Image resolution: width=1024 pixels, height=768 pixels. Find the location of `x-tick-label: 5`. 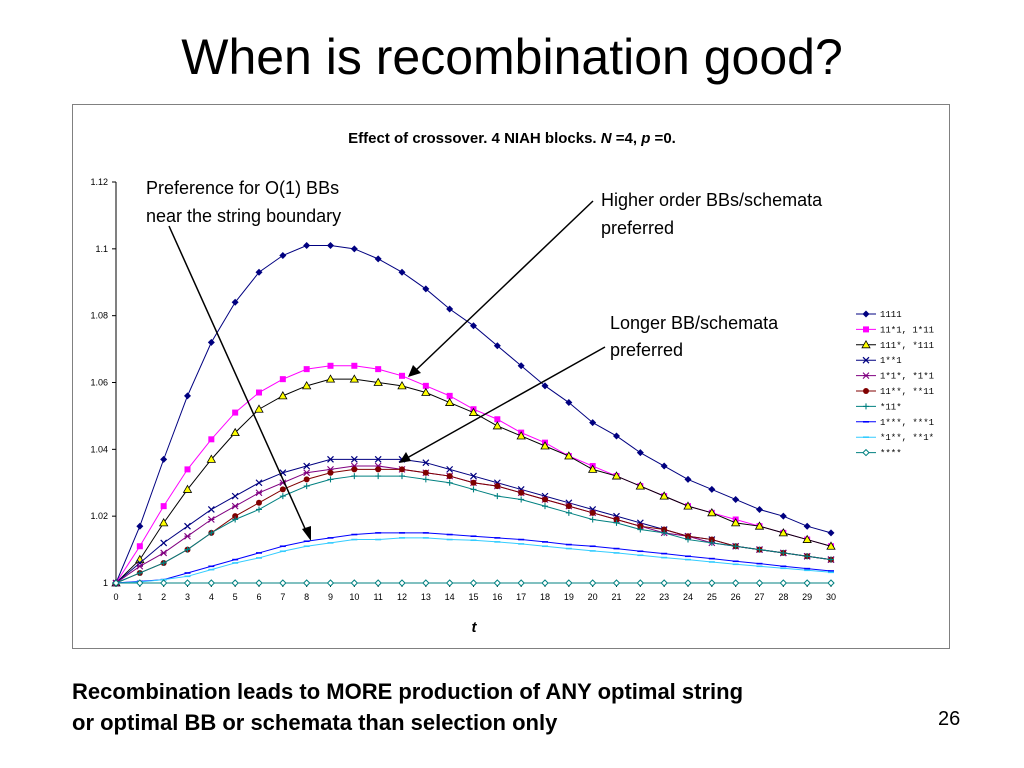

x-tick-label: 5 is located at coordinates (235, 597).